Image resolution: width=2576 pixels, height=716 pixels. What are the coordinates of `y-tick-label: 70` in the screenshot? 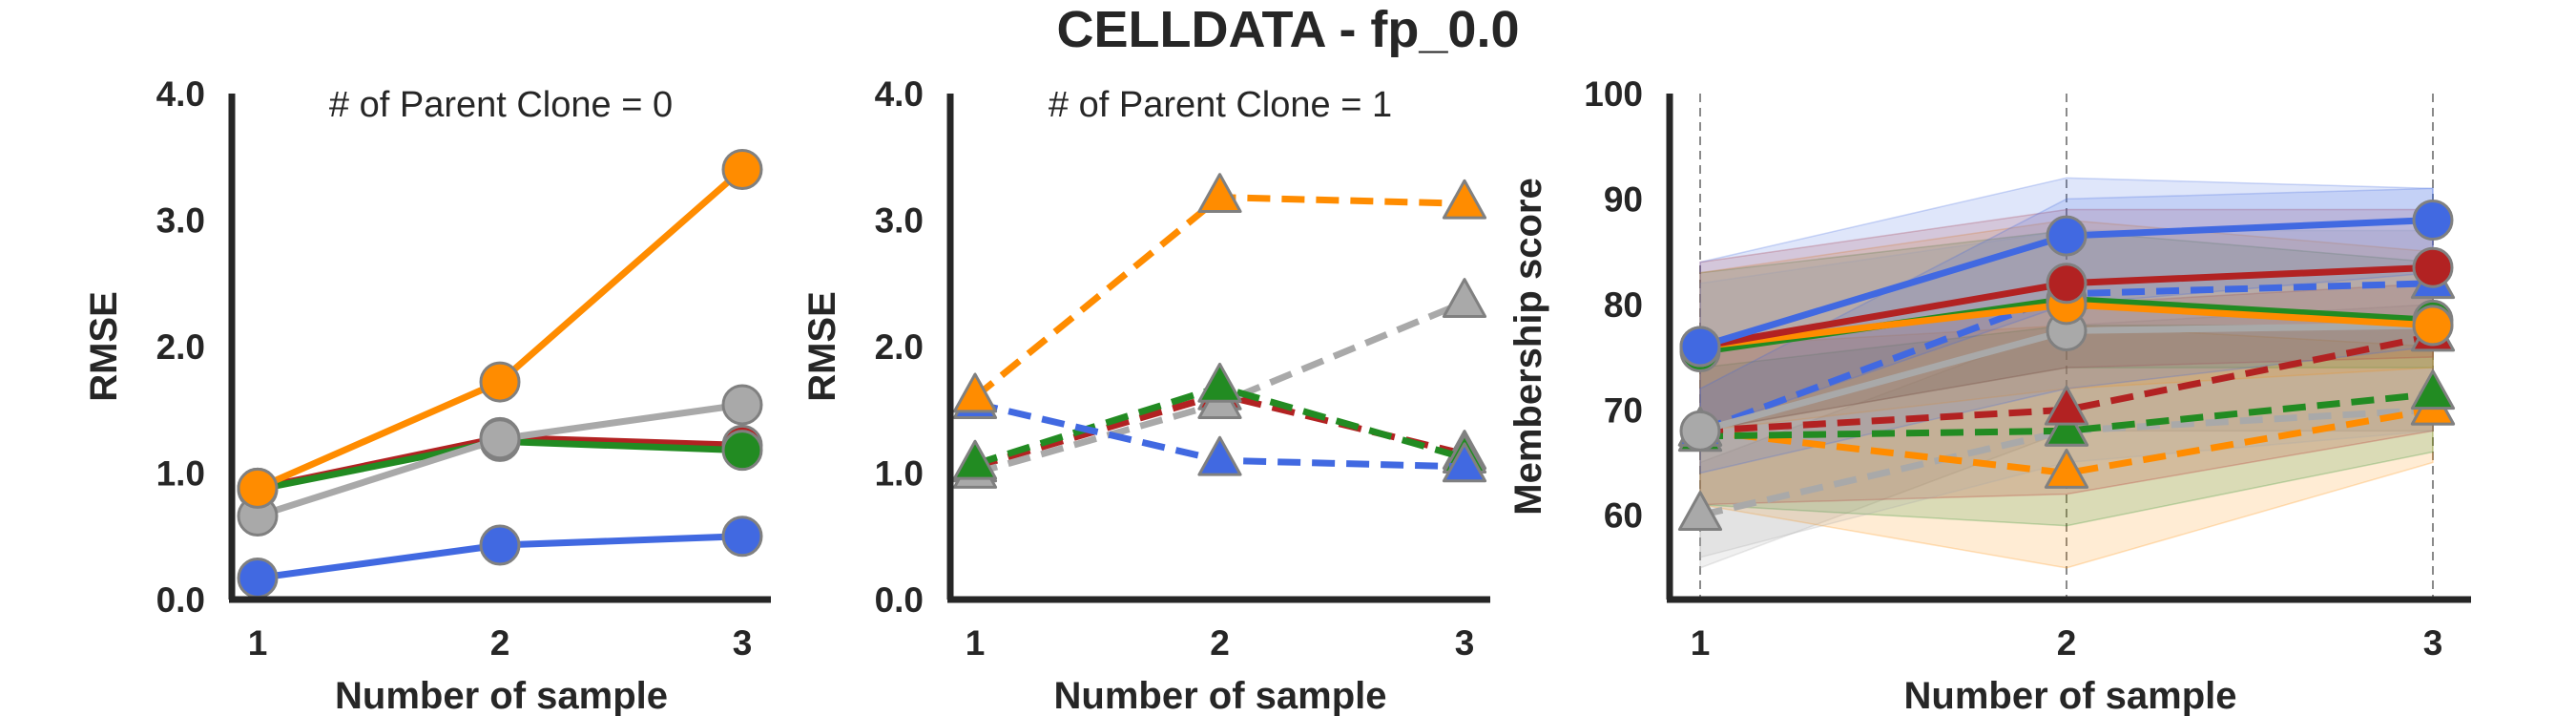 It's located at (1623, 410).